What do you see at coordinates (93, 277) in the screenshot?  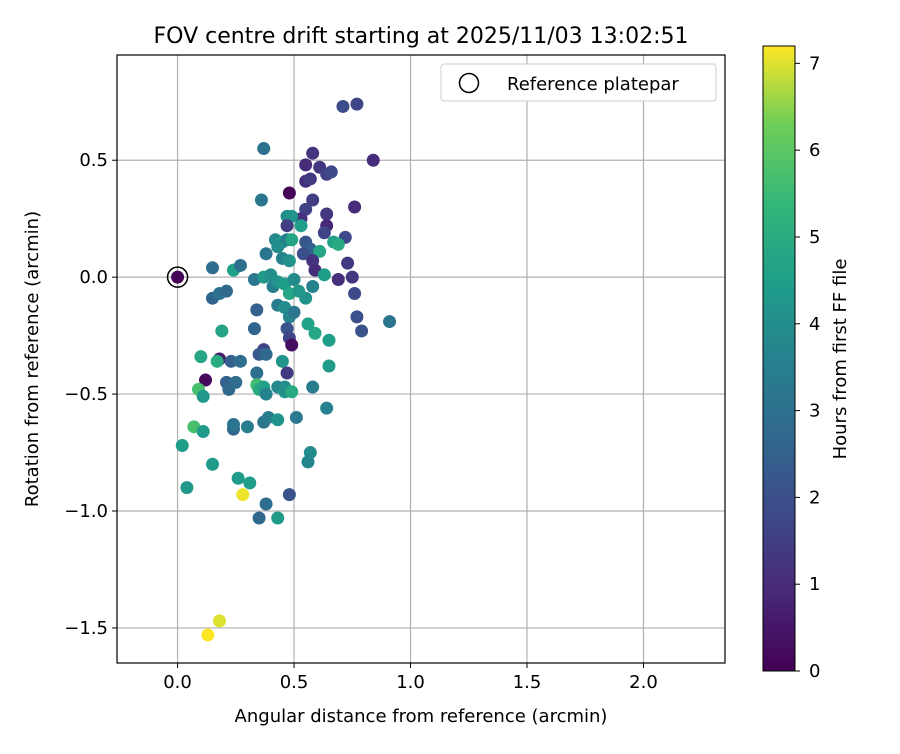 I see `y-tick-label: 0.0` at bounding box center [93, 277].